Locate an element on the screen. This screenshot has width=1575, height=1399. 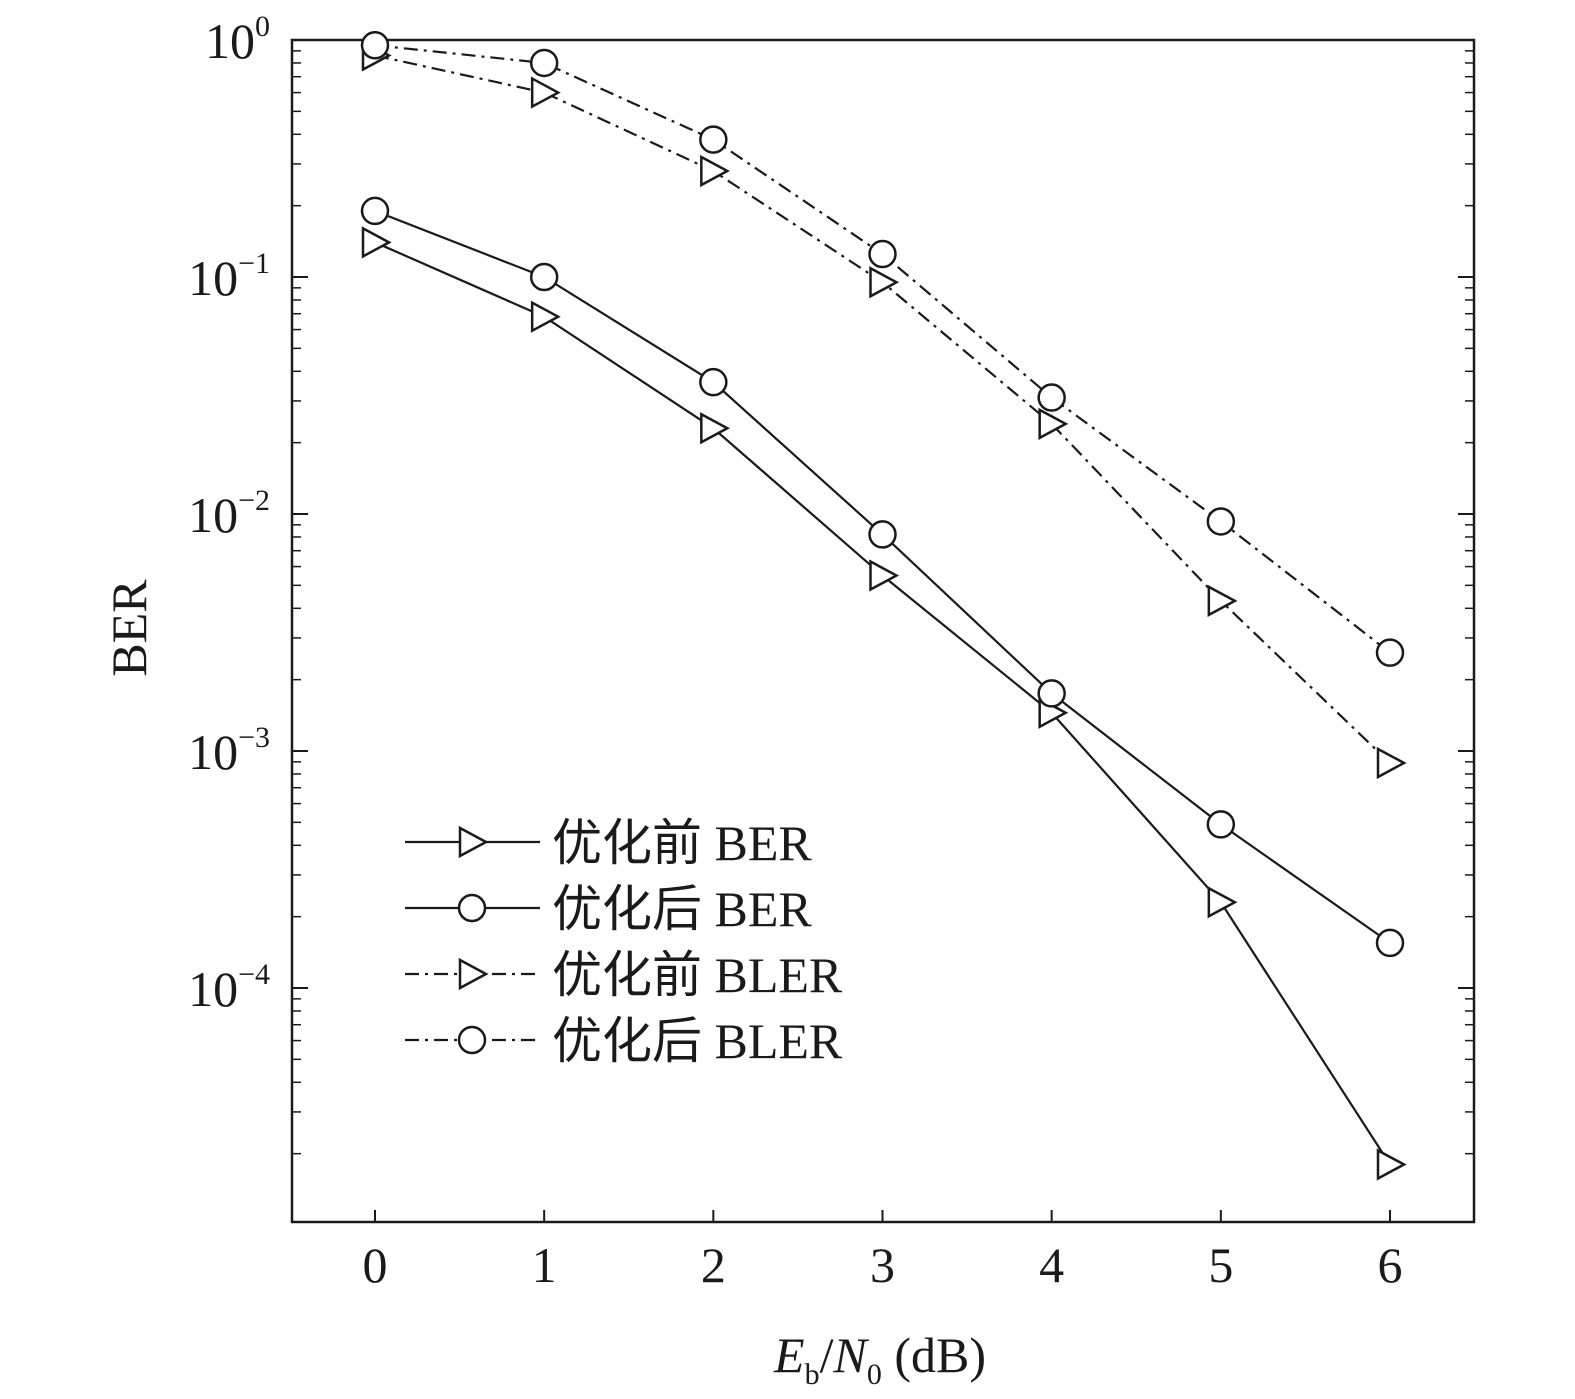
y-tick-label: 10⁻² is located at coordinates (229, 513).